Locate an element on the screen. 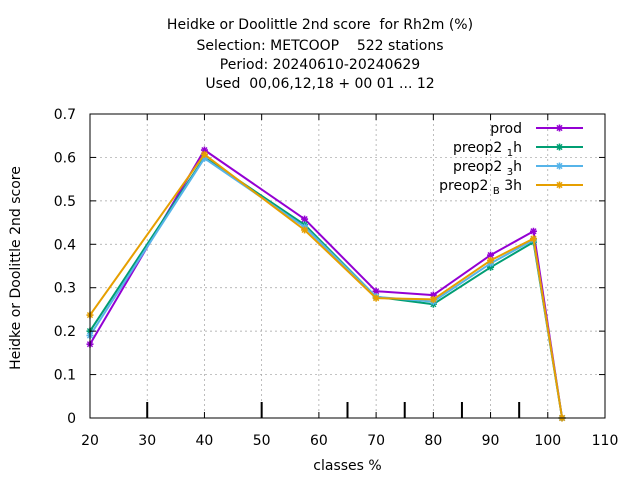  legend-label: preop2 B 3h is located at coordinates (480, 187).